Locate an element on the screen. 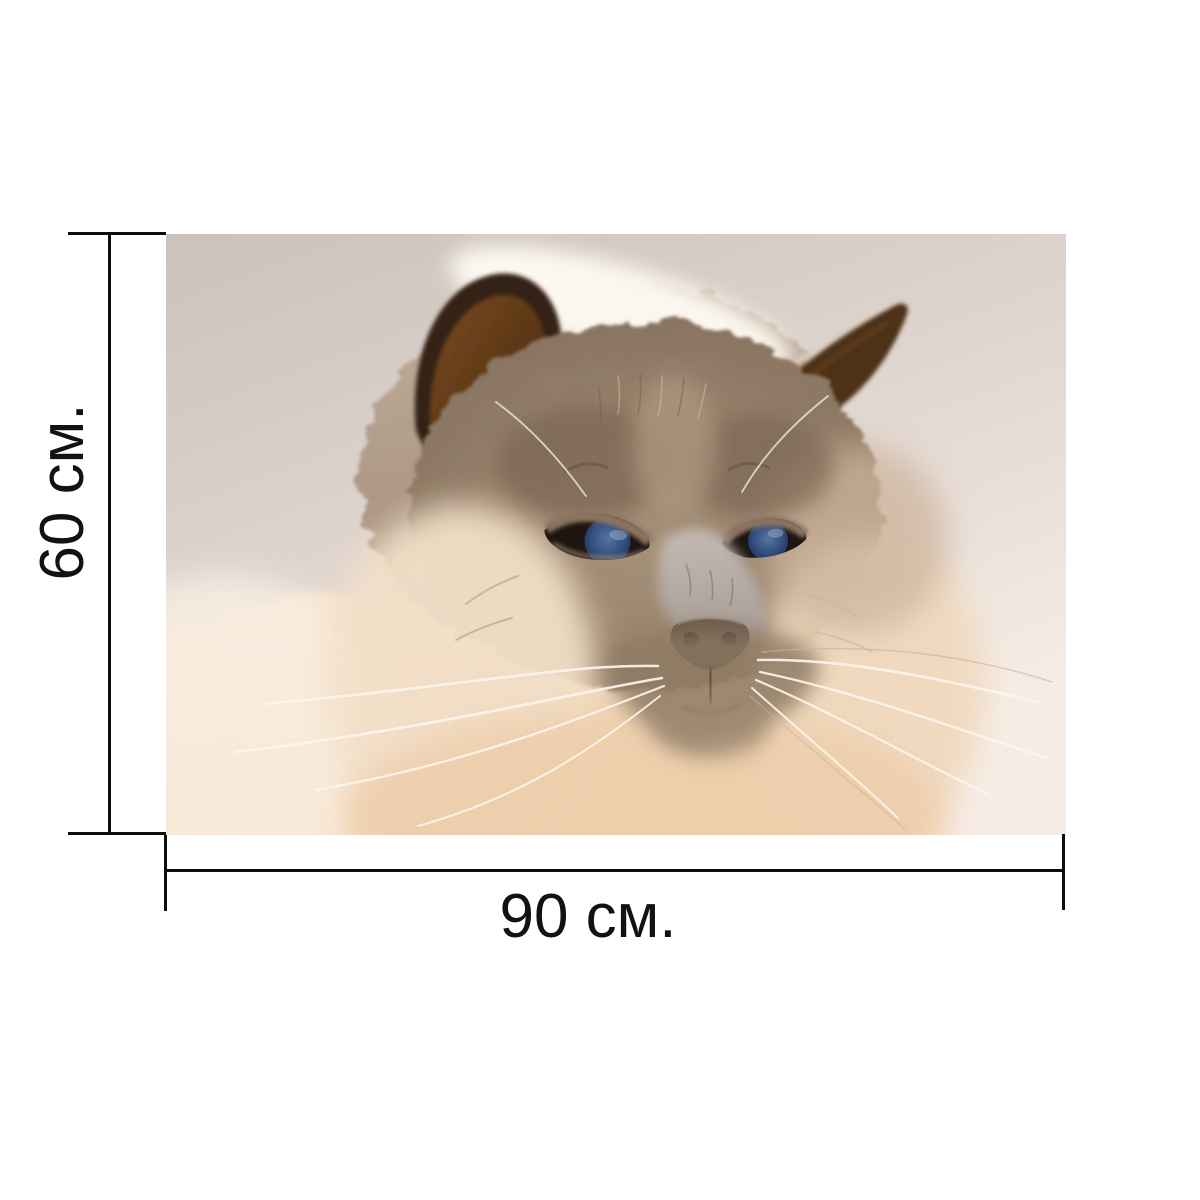 This screenshot has height=1200, width=1200. height-dimension-line is located at coordinates (109, 534).